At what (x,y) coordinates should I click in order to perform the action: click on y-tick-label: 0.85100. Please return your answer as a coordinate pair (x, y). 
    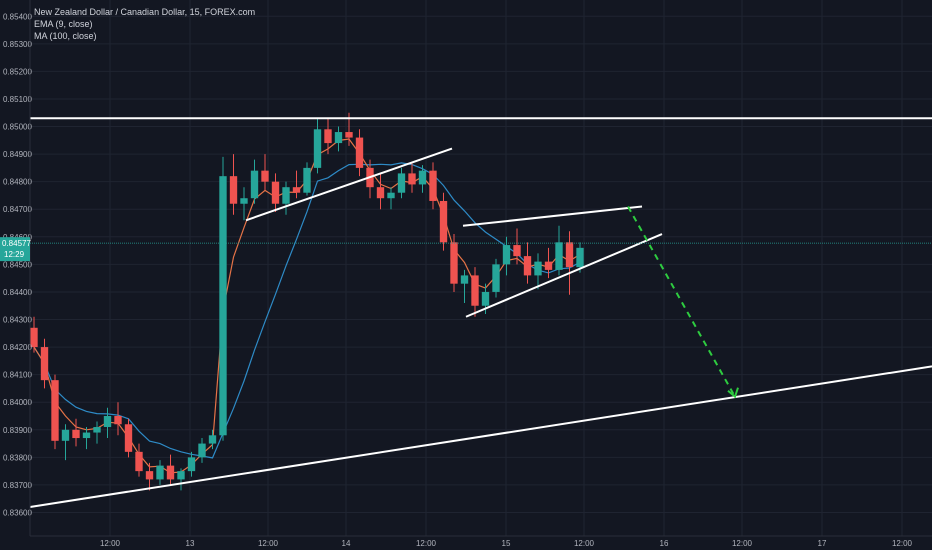
    Looking at the image, I should click on (17, 99).